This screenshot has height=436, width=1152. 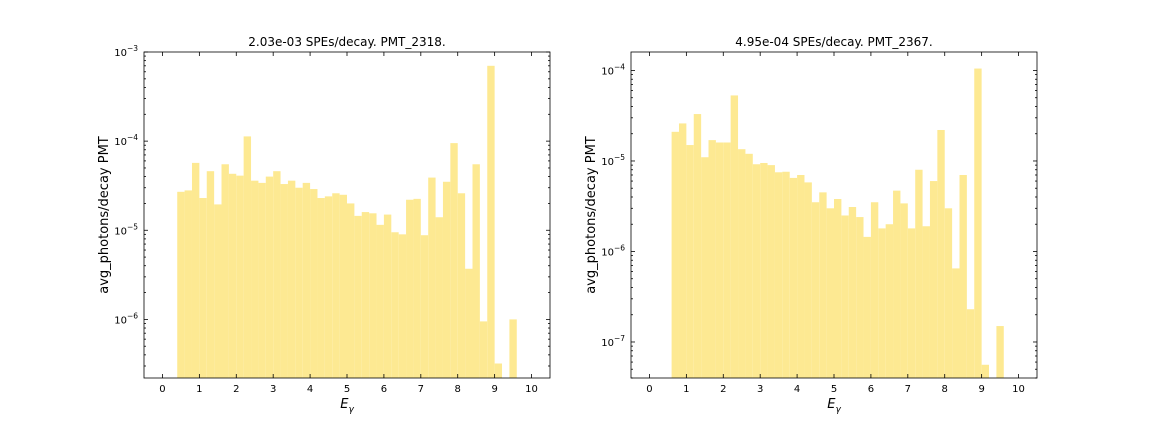 What do you see at coordinates (834, 406) in the screenshot?
I see `panel-2-xlabel: Eγ` at bounding box center [834, 406].